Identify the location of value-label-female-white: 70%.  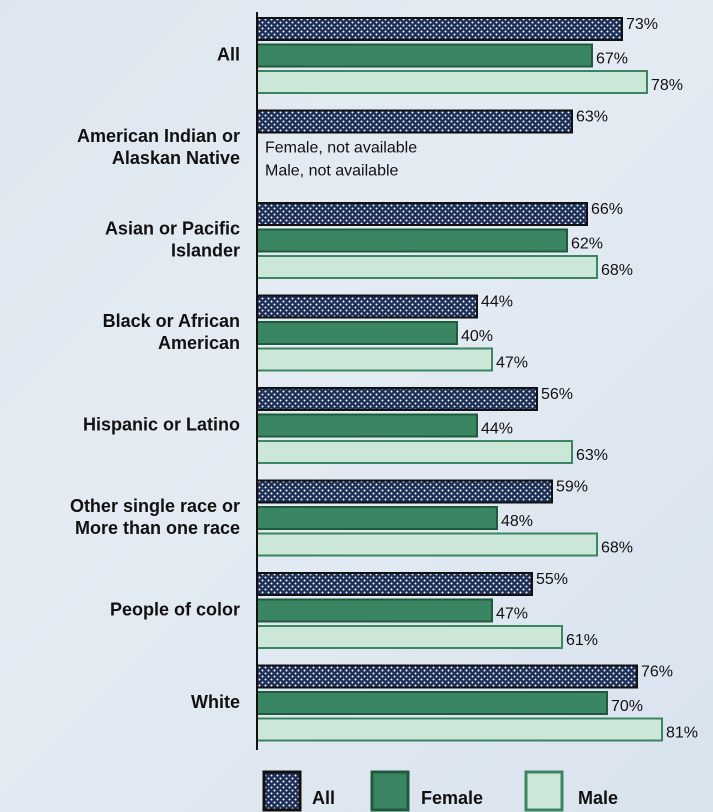
(627, 706).